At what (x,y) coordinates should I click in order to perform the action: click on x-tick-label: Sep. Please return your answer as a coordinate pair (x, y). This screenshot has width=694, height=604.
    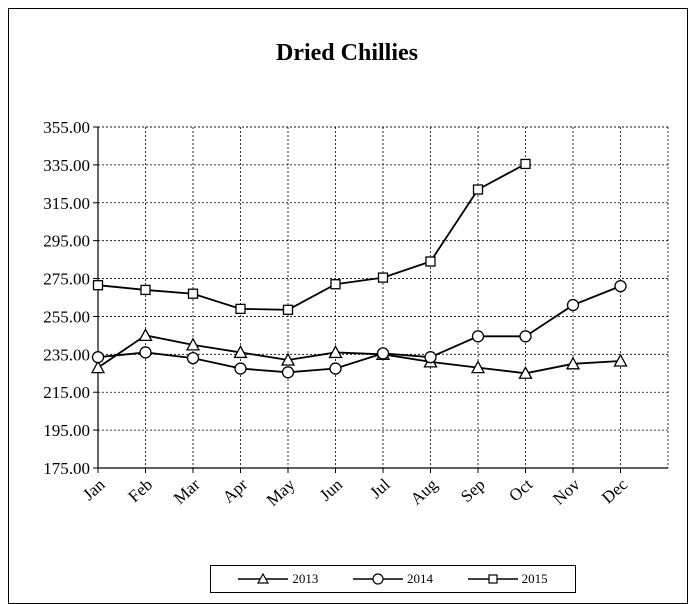
    Looking at the image, I should click on (473, 490).